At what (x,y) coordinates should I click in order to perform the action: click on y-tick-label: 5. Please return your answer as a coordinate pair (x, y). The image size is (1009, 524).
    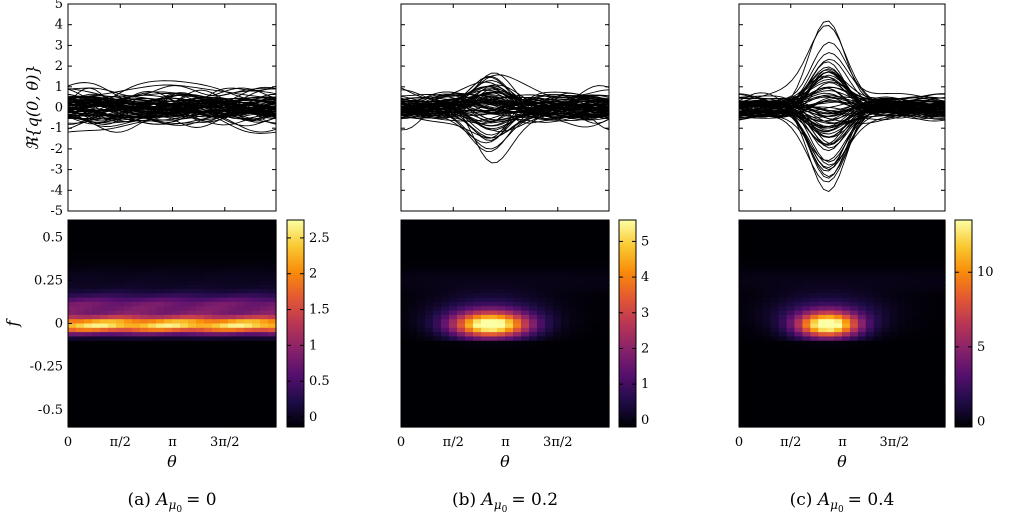
    Looking at the image, I should click on (59, 6).